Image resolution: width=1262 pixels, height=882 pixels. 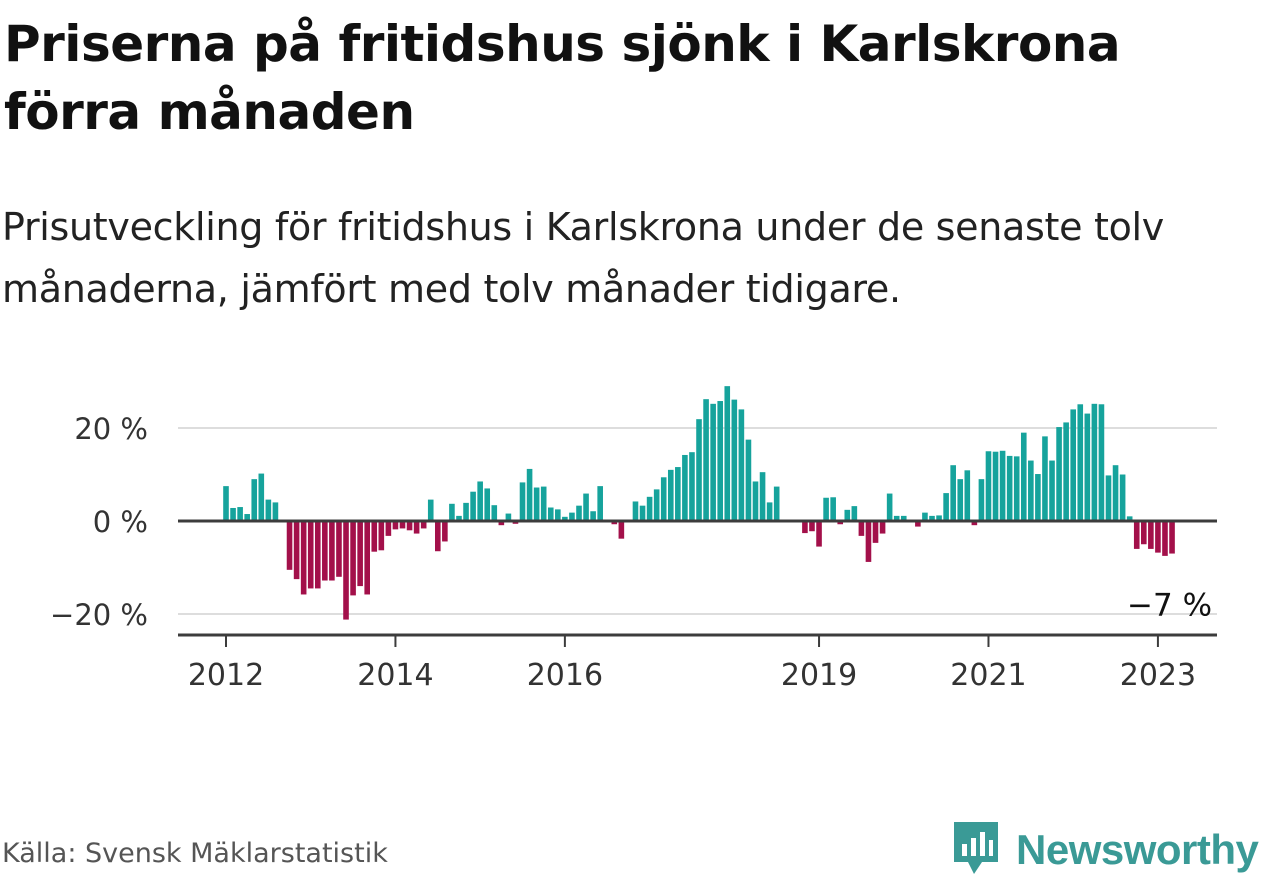 I want to click on x-tick-label: 2014, so click(x=395, y=674).